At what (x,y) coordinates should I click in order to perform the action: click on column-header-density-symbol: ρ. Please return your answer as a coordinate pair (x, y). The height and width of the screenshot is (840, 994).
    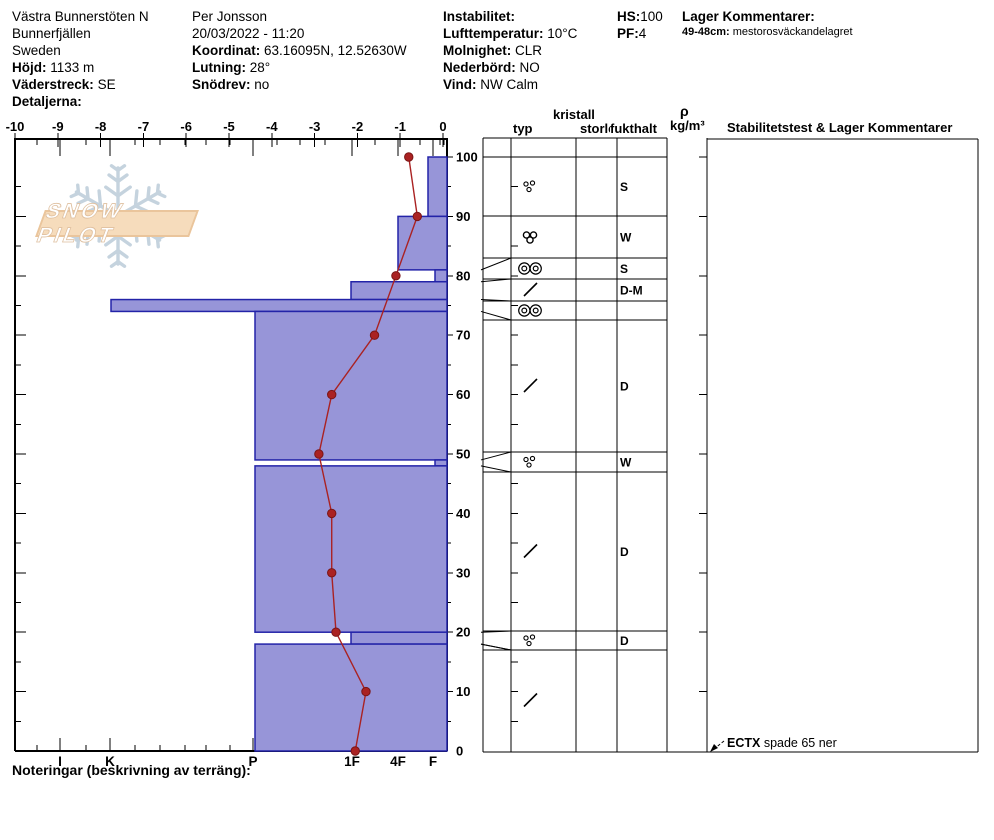
    Looking at the image, I should click on (684, 111).